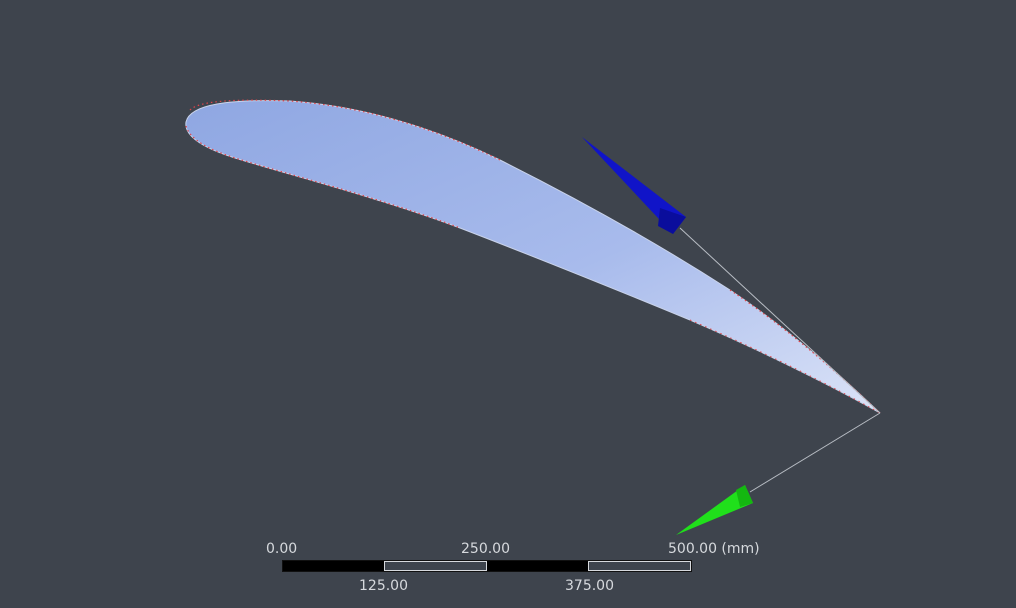  Describe the element at coordinates (383, 586) in the screenshot. I see `scale-label-125: 125.00` at that location.